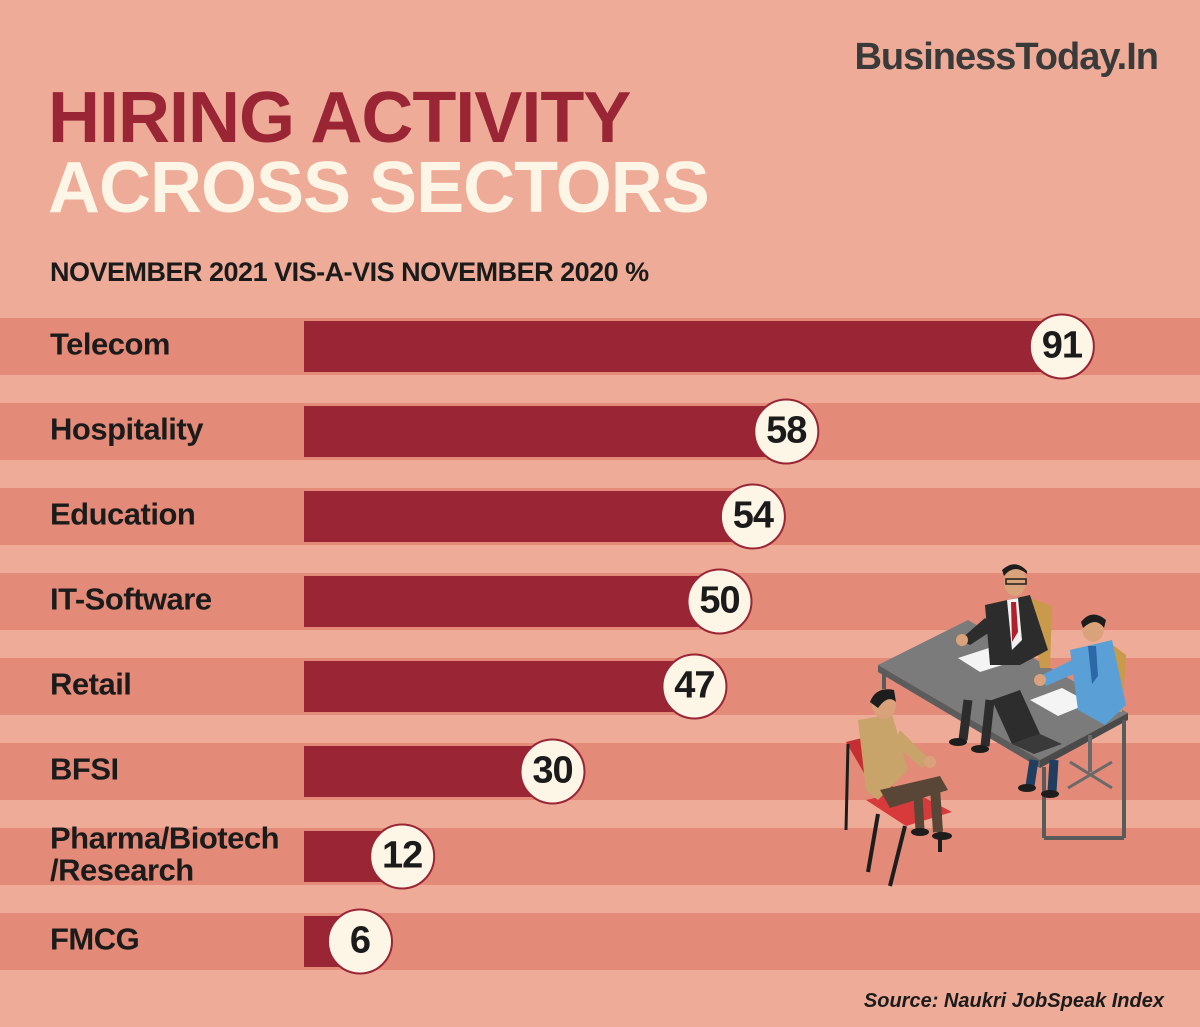  I want to click on title-line-1: HIRING ACTIVITY, so click(339, 118).